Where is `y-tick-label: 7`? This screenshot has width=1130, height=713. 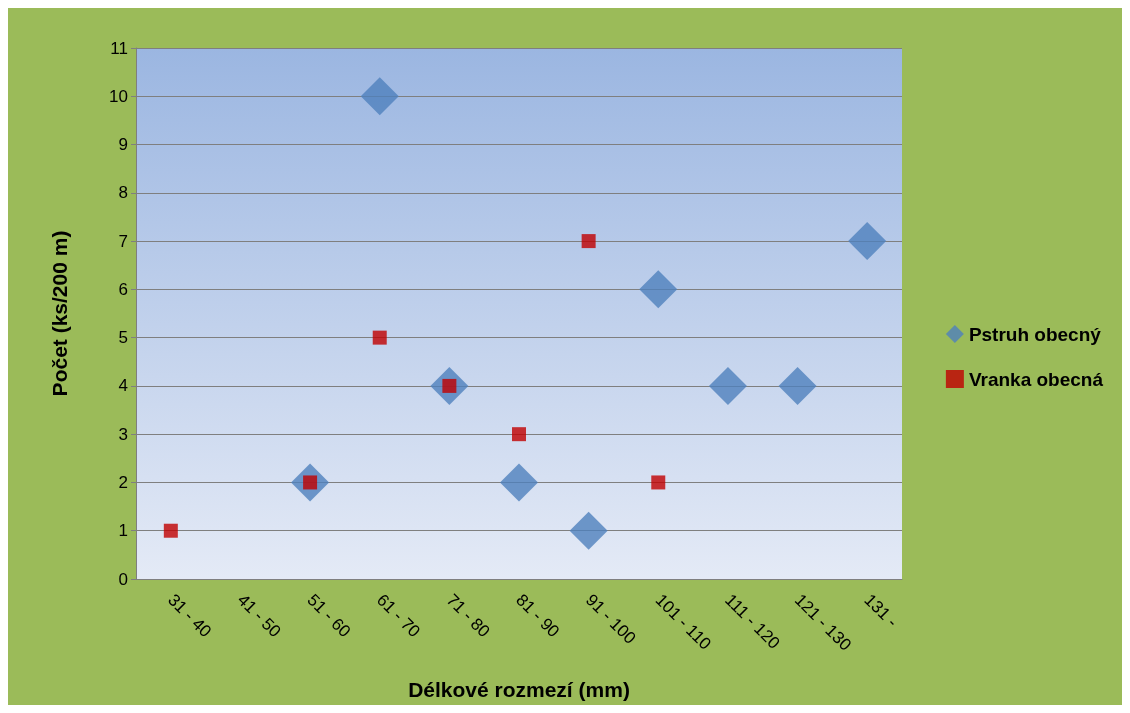 y-tick-label: 7 is located at coordinates (123, 241).